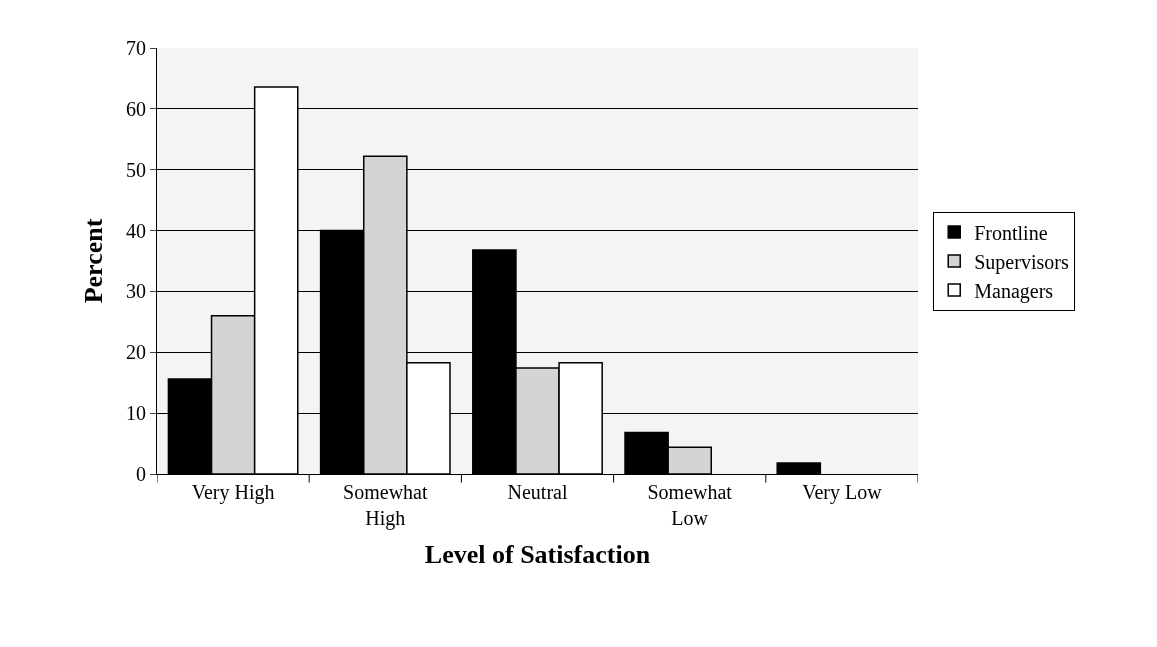  What do you see at coordinates (537, 554) in the screenshot?
I see `x-axis-title: Level of Satisfaction` at bounding box center [537, 554].